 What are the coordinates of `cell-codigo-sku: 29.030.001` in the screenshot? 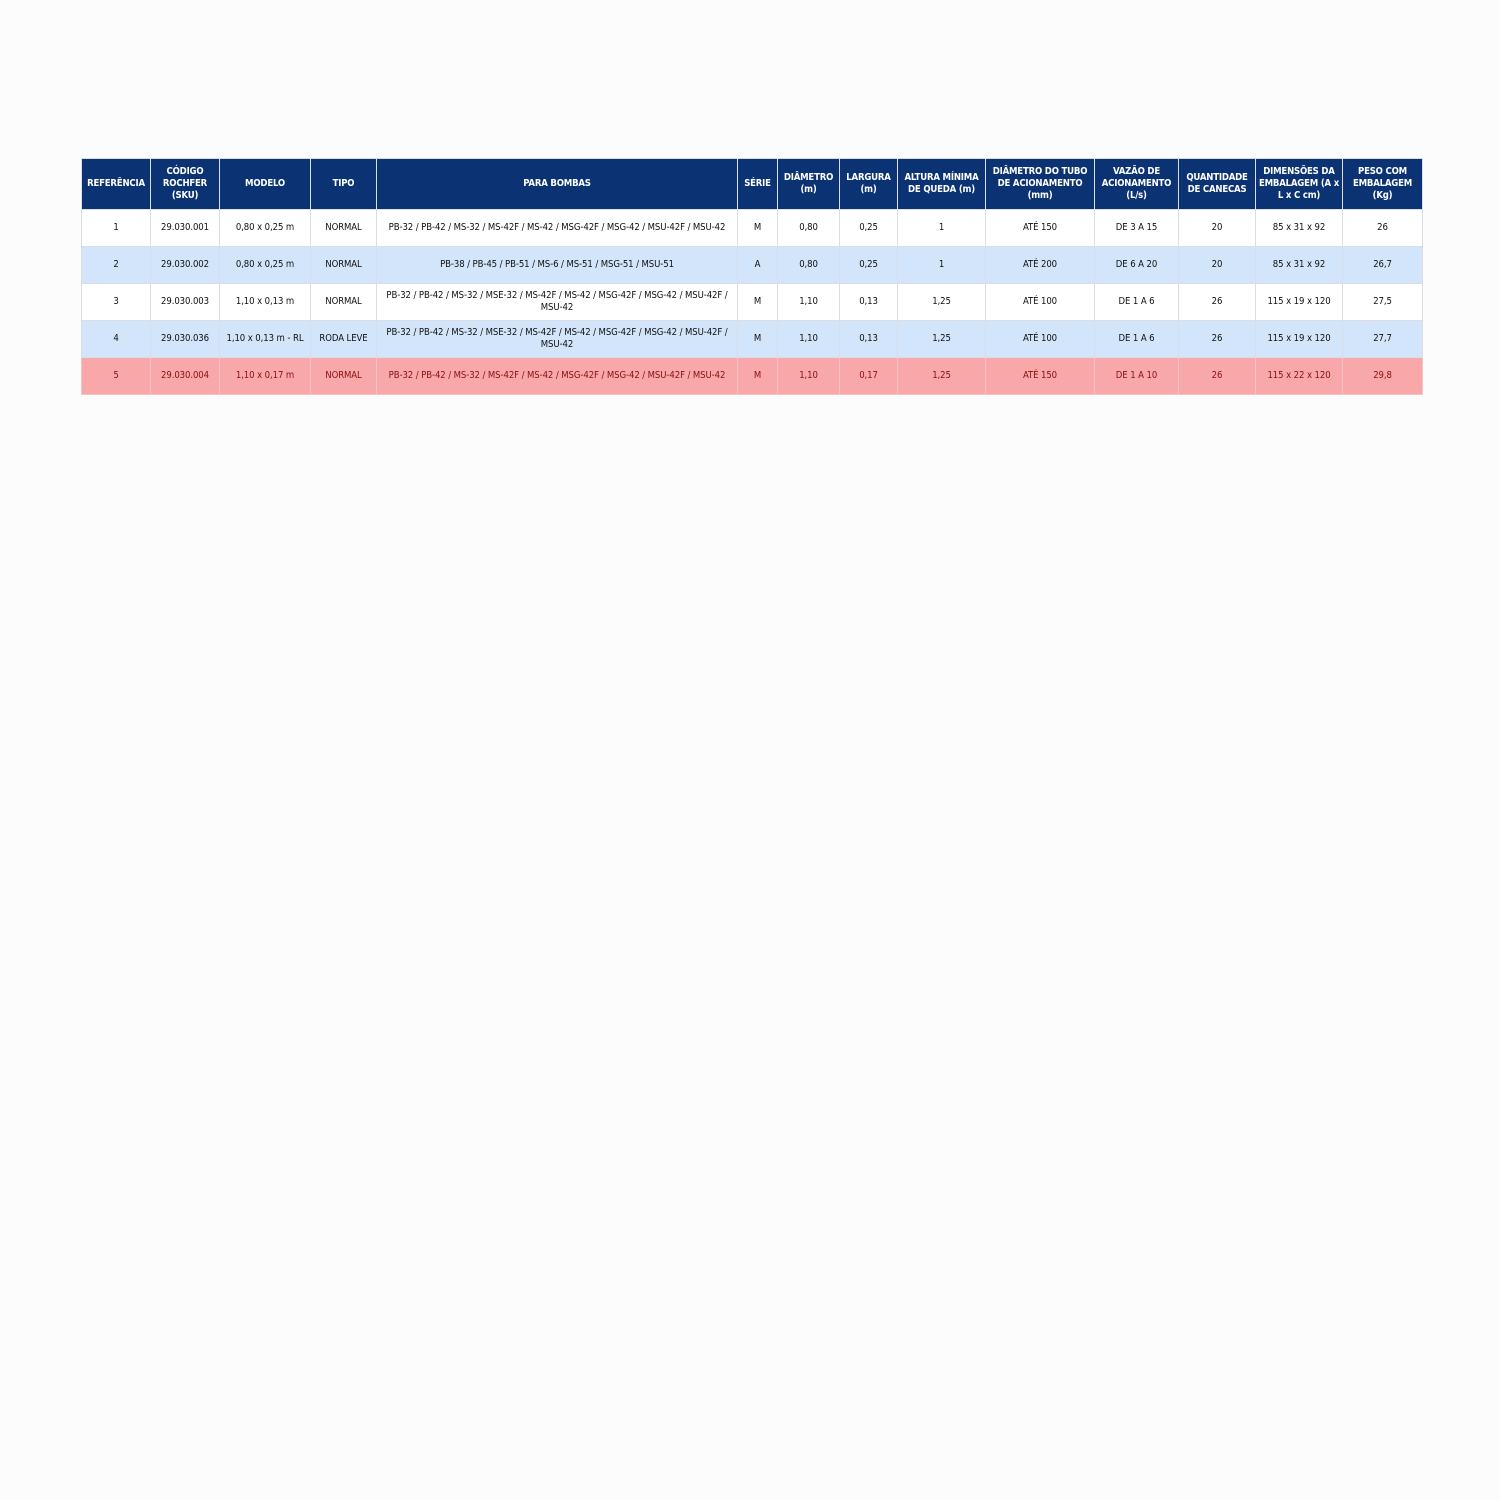 It's located at (185, 228).